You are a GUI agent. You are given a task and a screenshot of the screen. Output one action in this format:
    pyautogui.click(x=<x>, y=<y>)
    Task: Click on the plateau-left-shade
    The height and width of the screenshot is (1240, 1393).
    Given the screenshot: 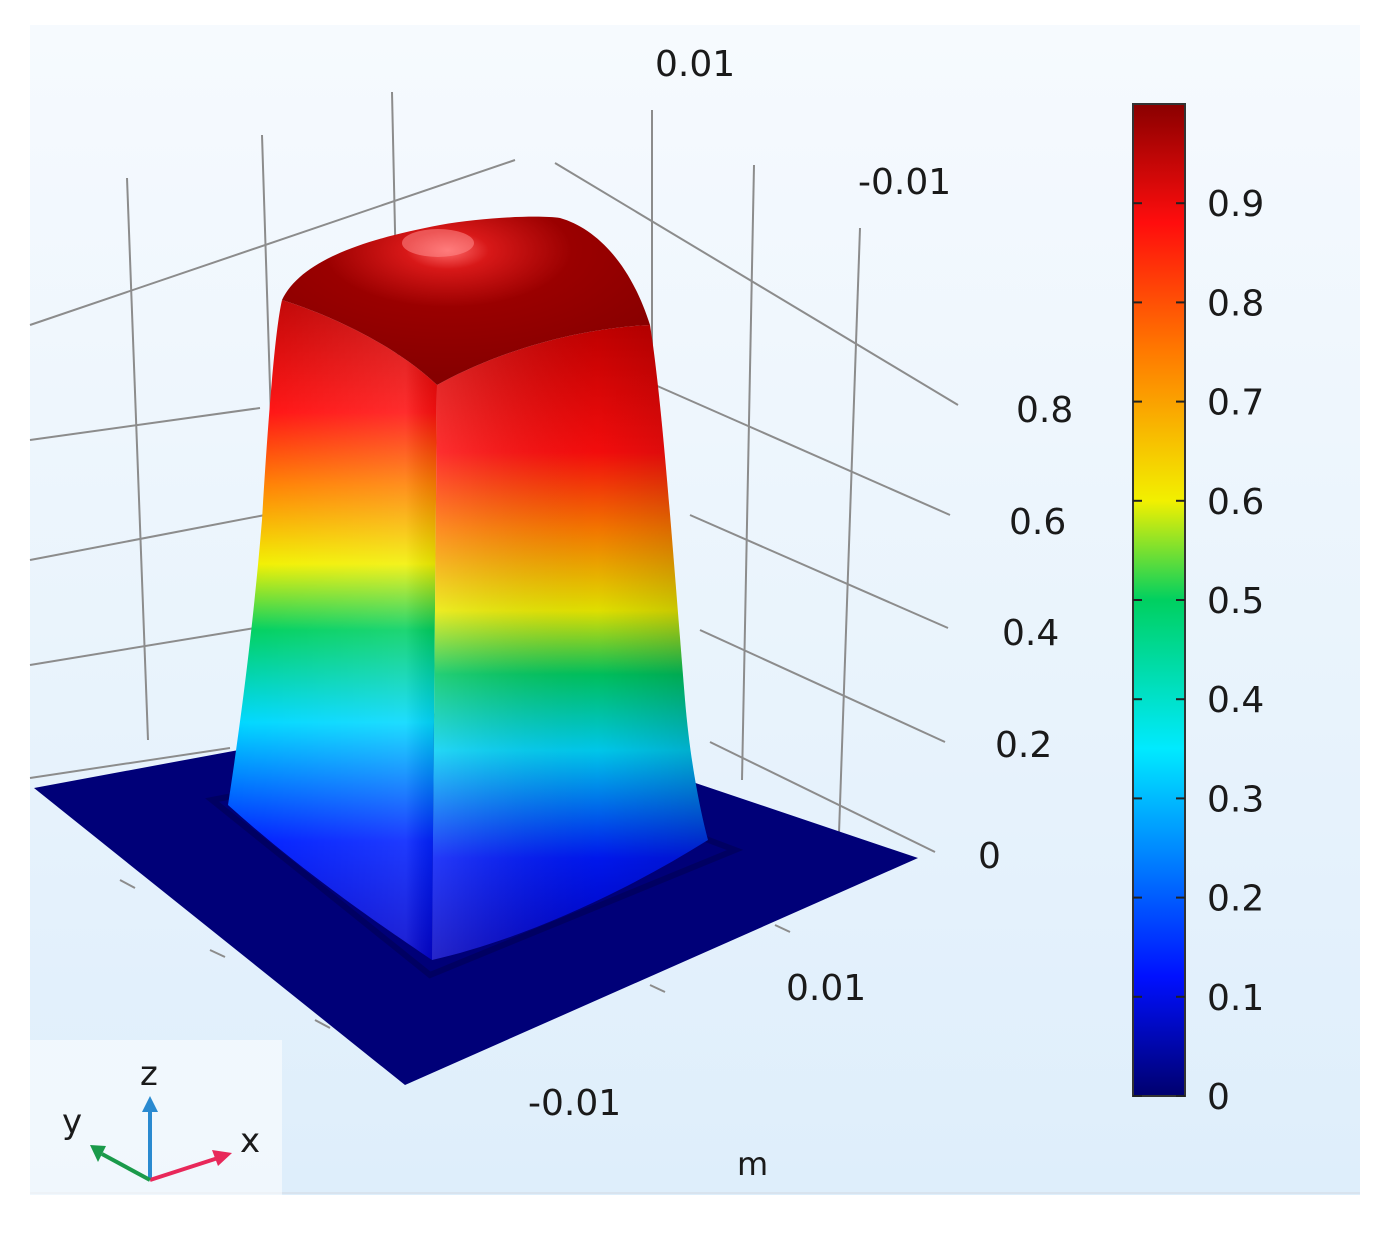 What is the action you would take?
    pyautogui.click(x=332, y=630)
    